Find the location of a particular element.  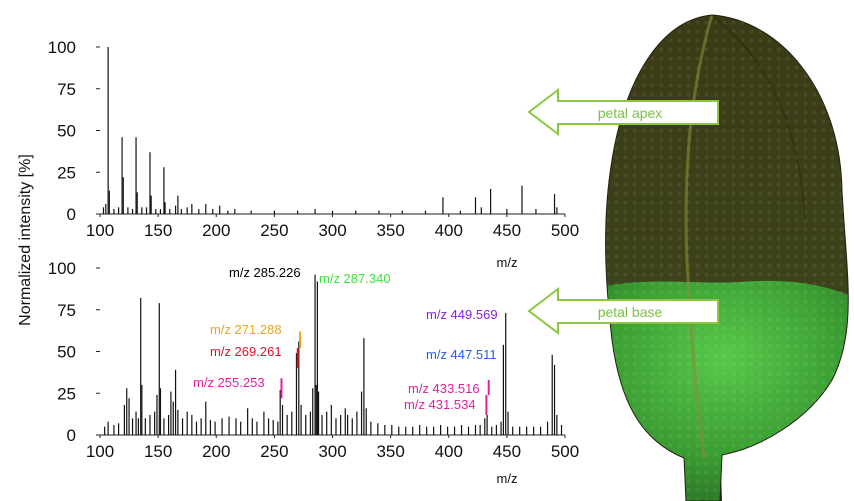

y-axis-label: Normalized intensity [%] is located at coordinates (25, 240).